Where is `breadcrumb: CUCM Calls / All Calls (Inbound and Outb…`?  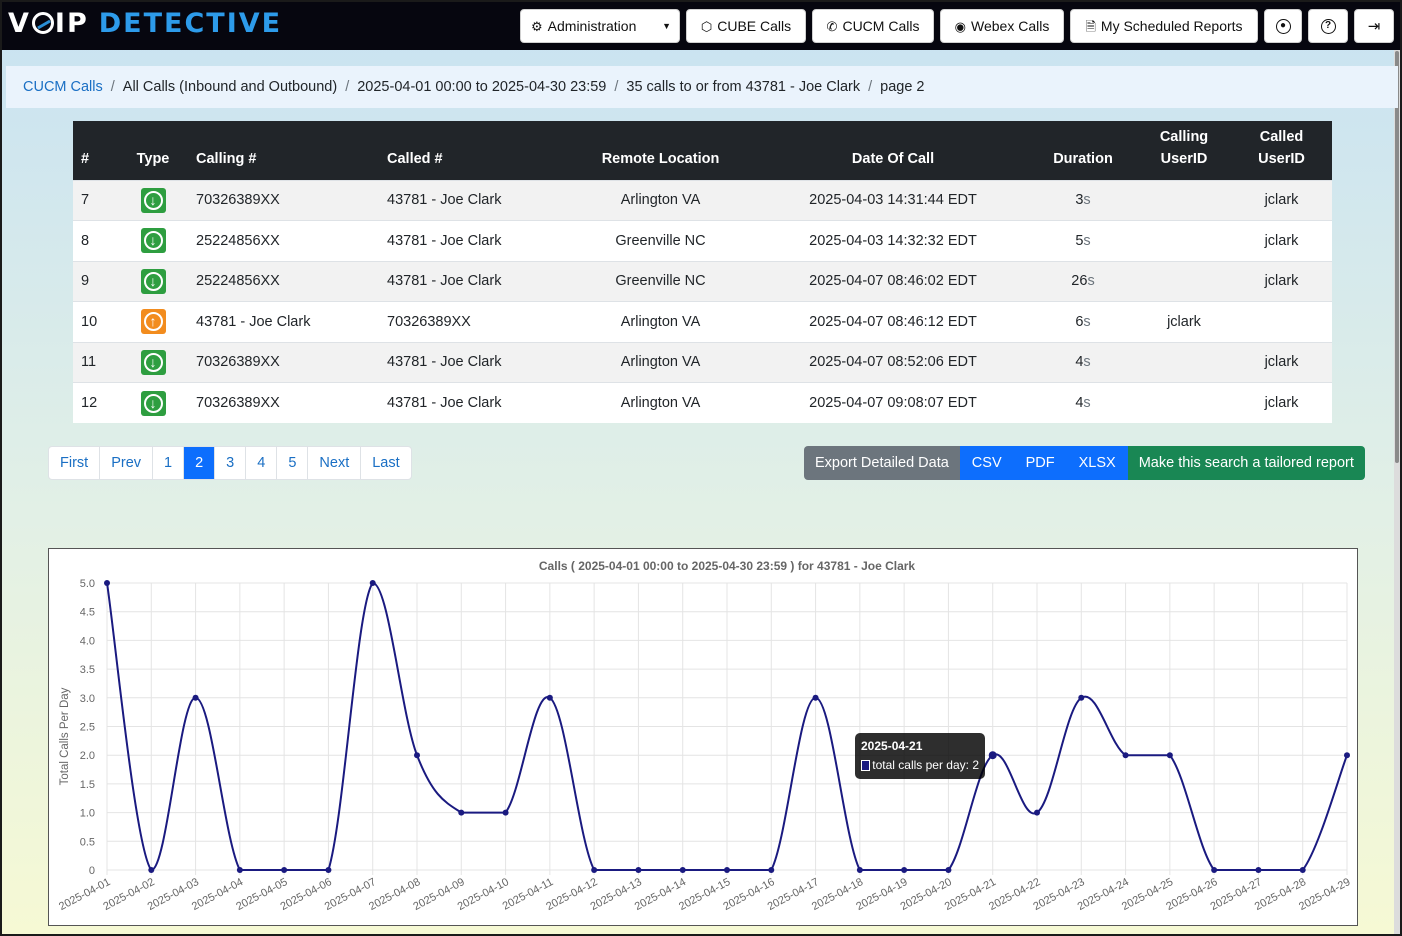
breadcrumb: CUCM Calls / All Calls (Inbound and Outb… is located at coordinates (702, 87).